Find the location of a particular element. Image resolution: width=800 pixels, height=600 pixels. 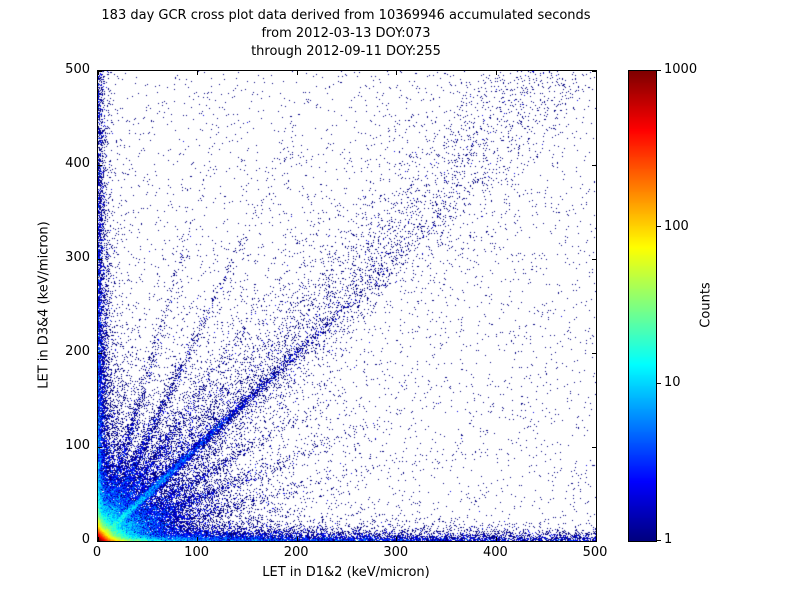

x-tick-label: 0 is located at coordinates (97, 552).